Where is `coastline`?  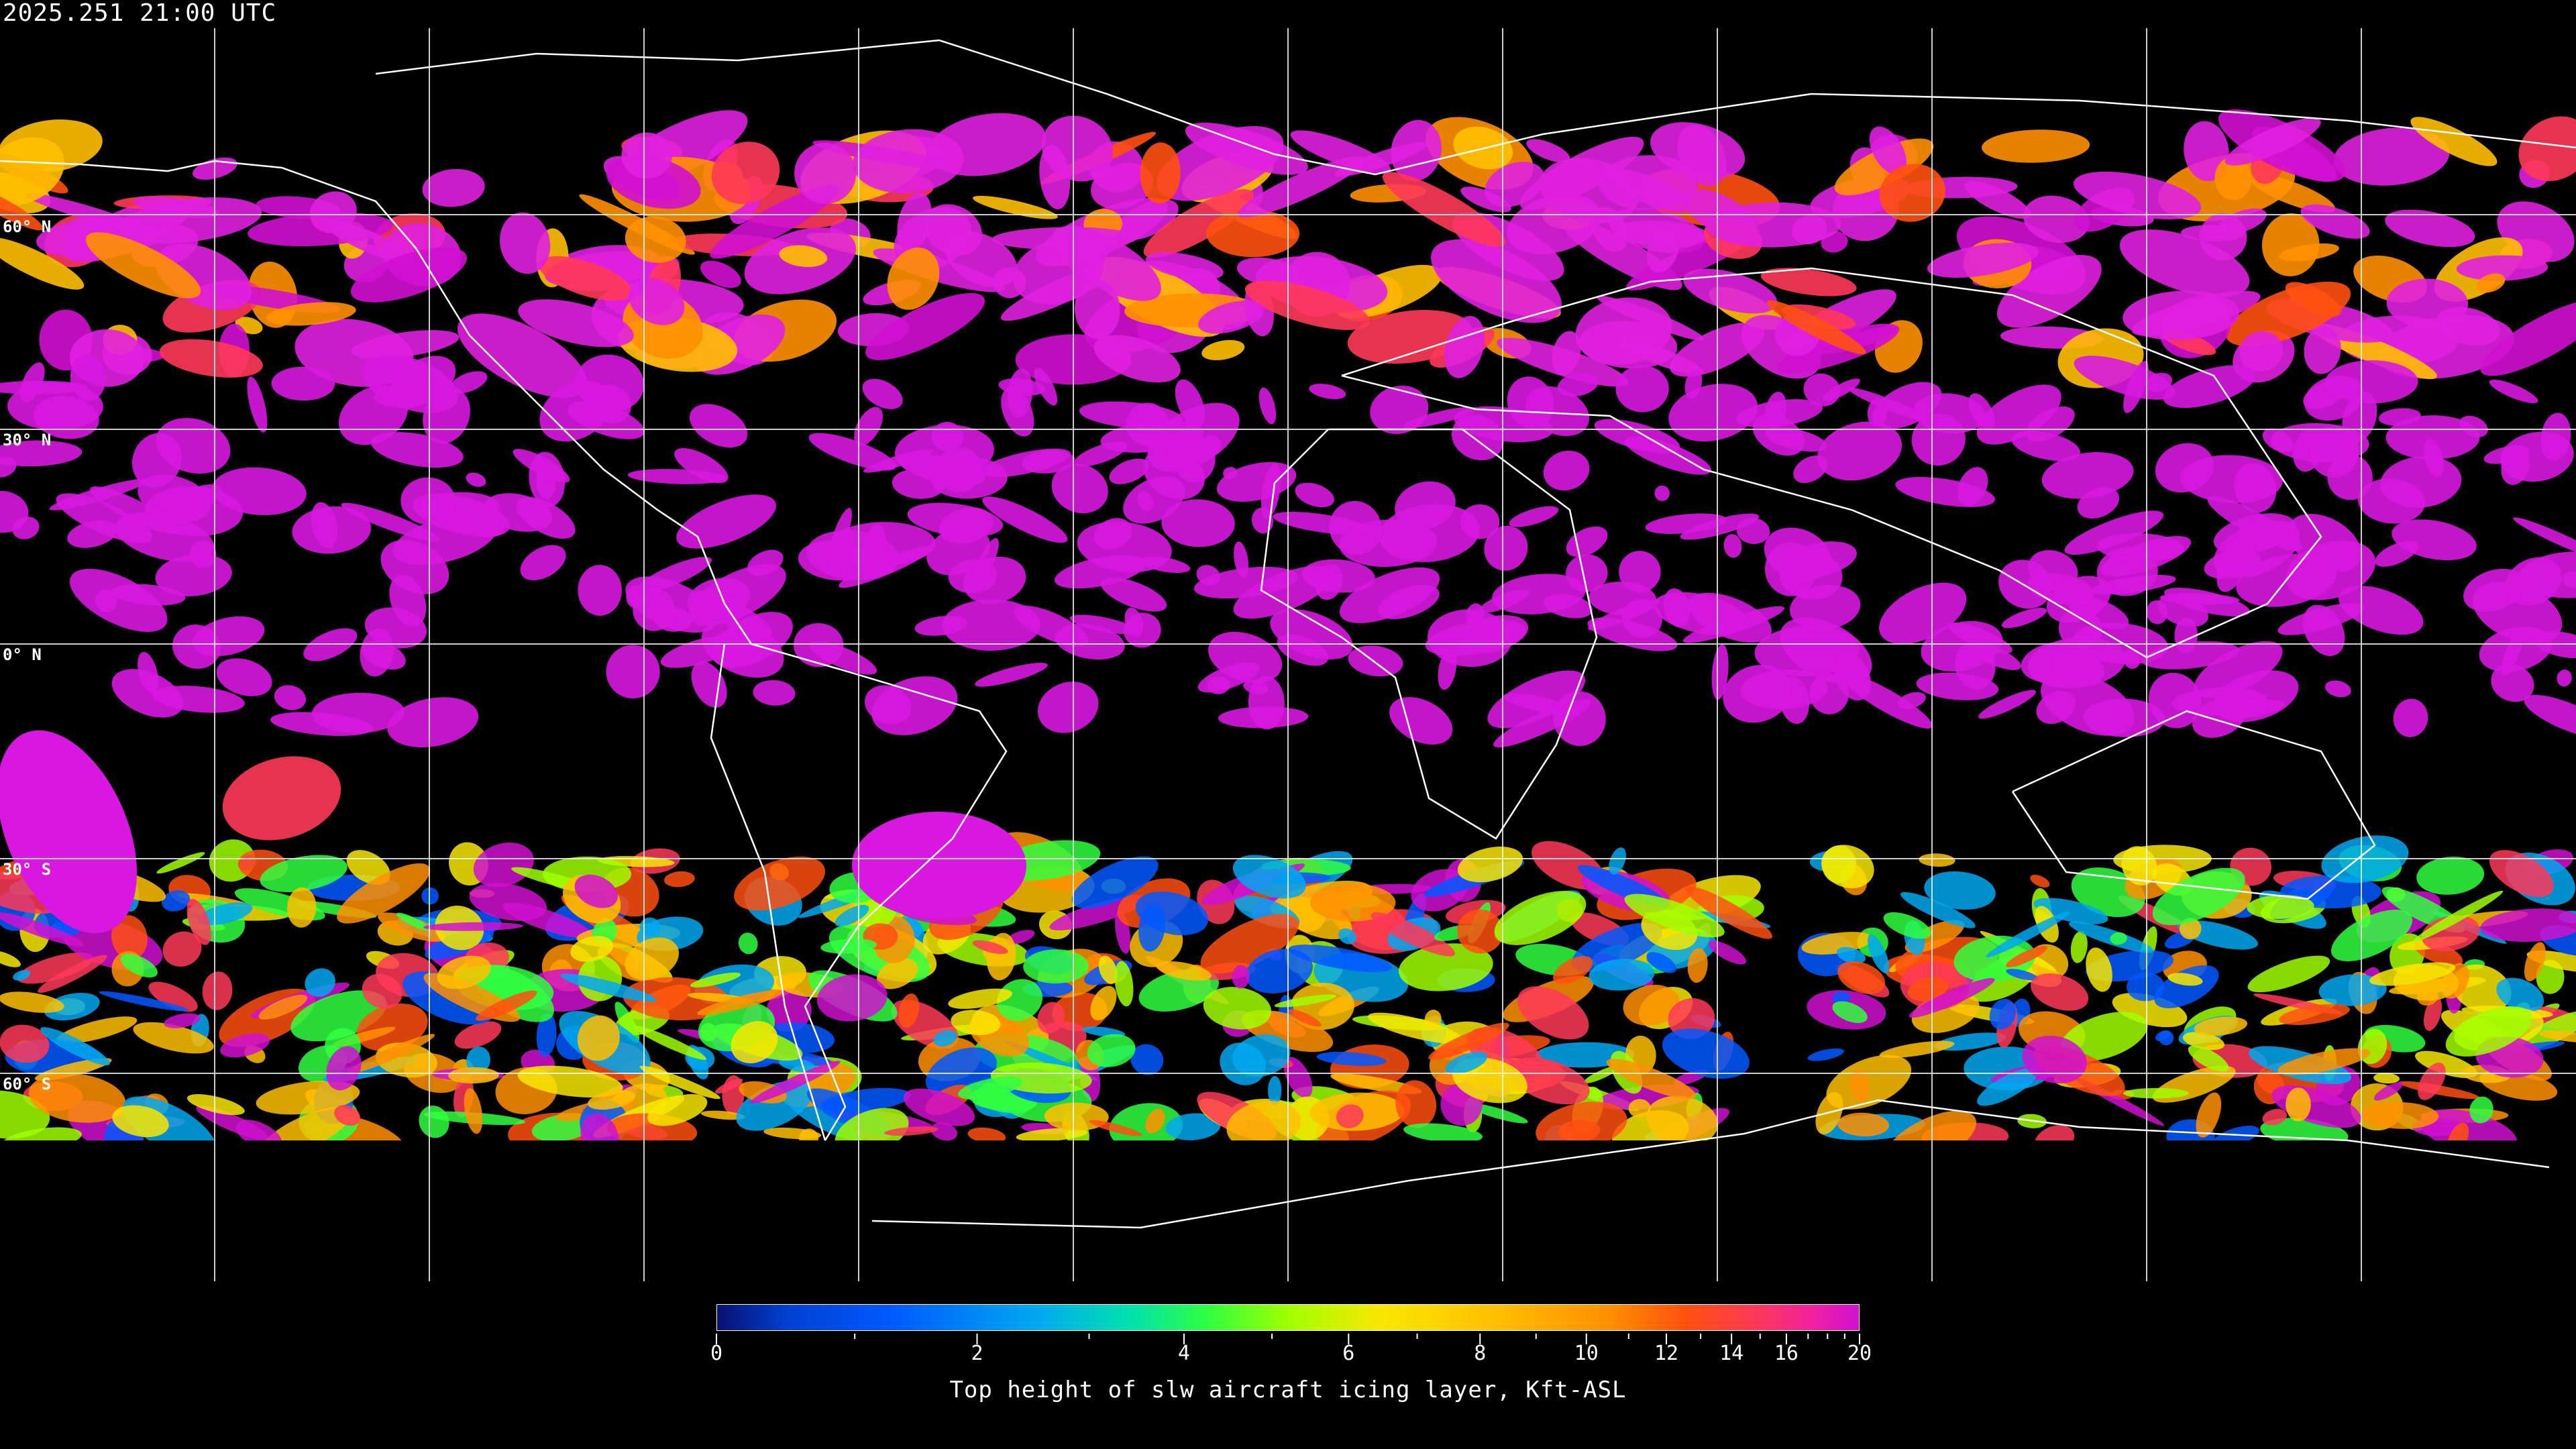 coastline is located at coordinates (1710, 1164).